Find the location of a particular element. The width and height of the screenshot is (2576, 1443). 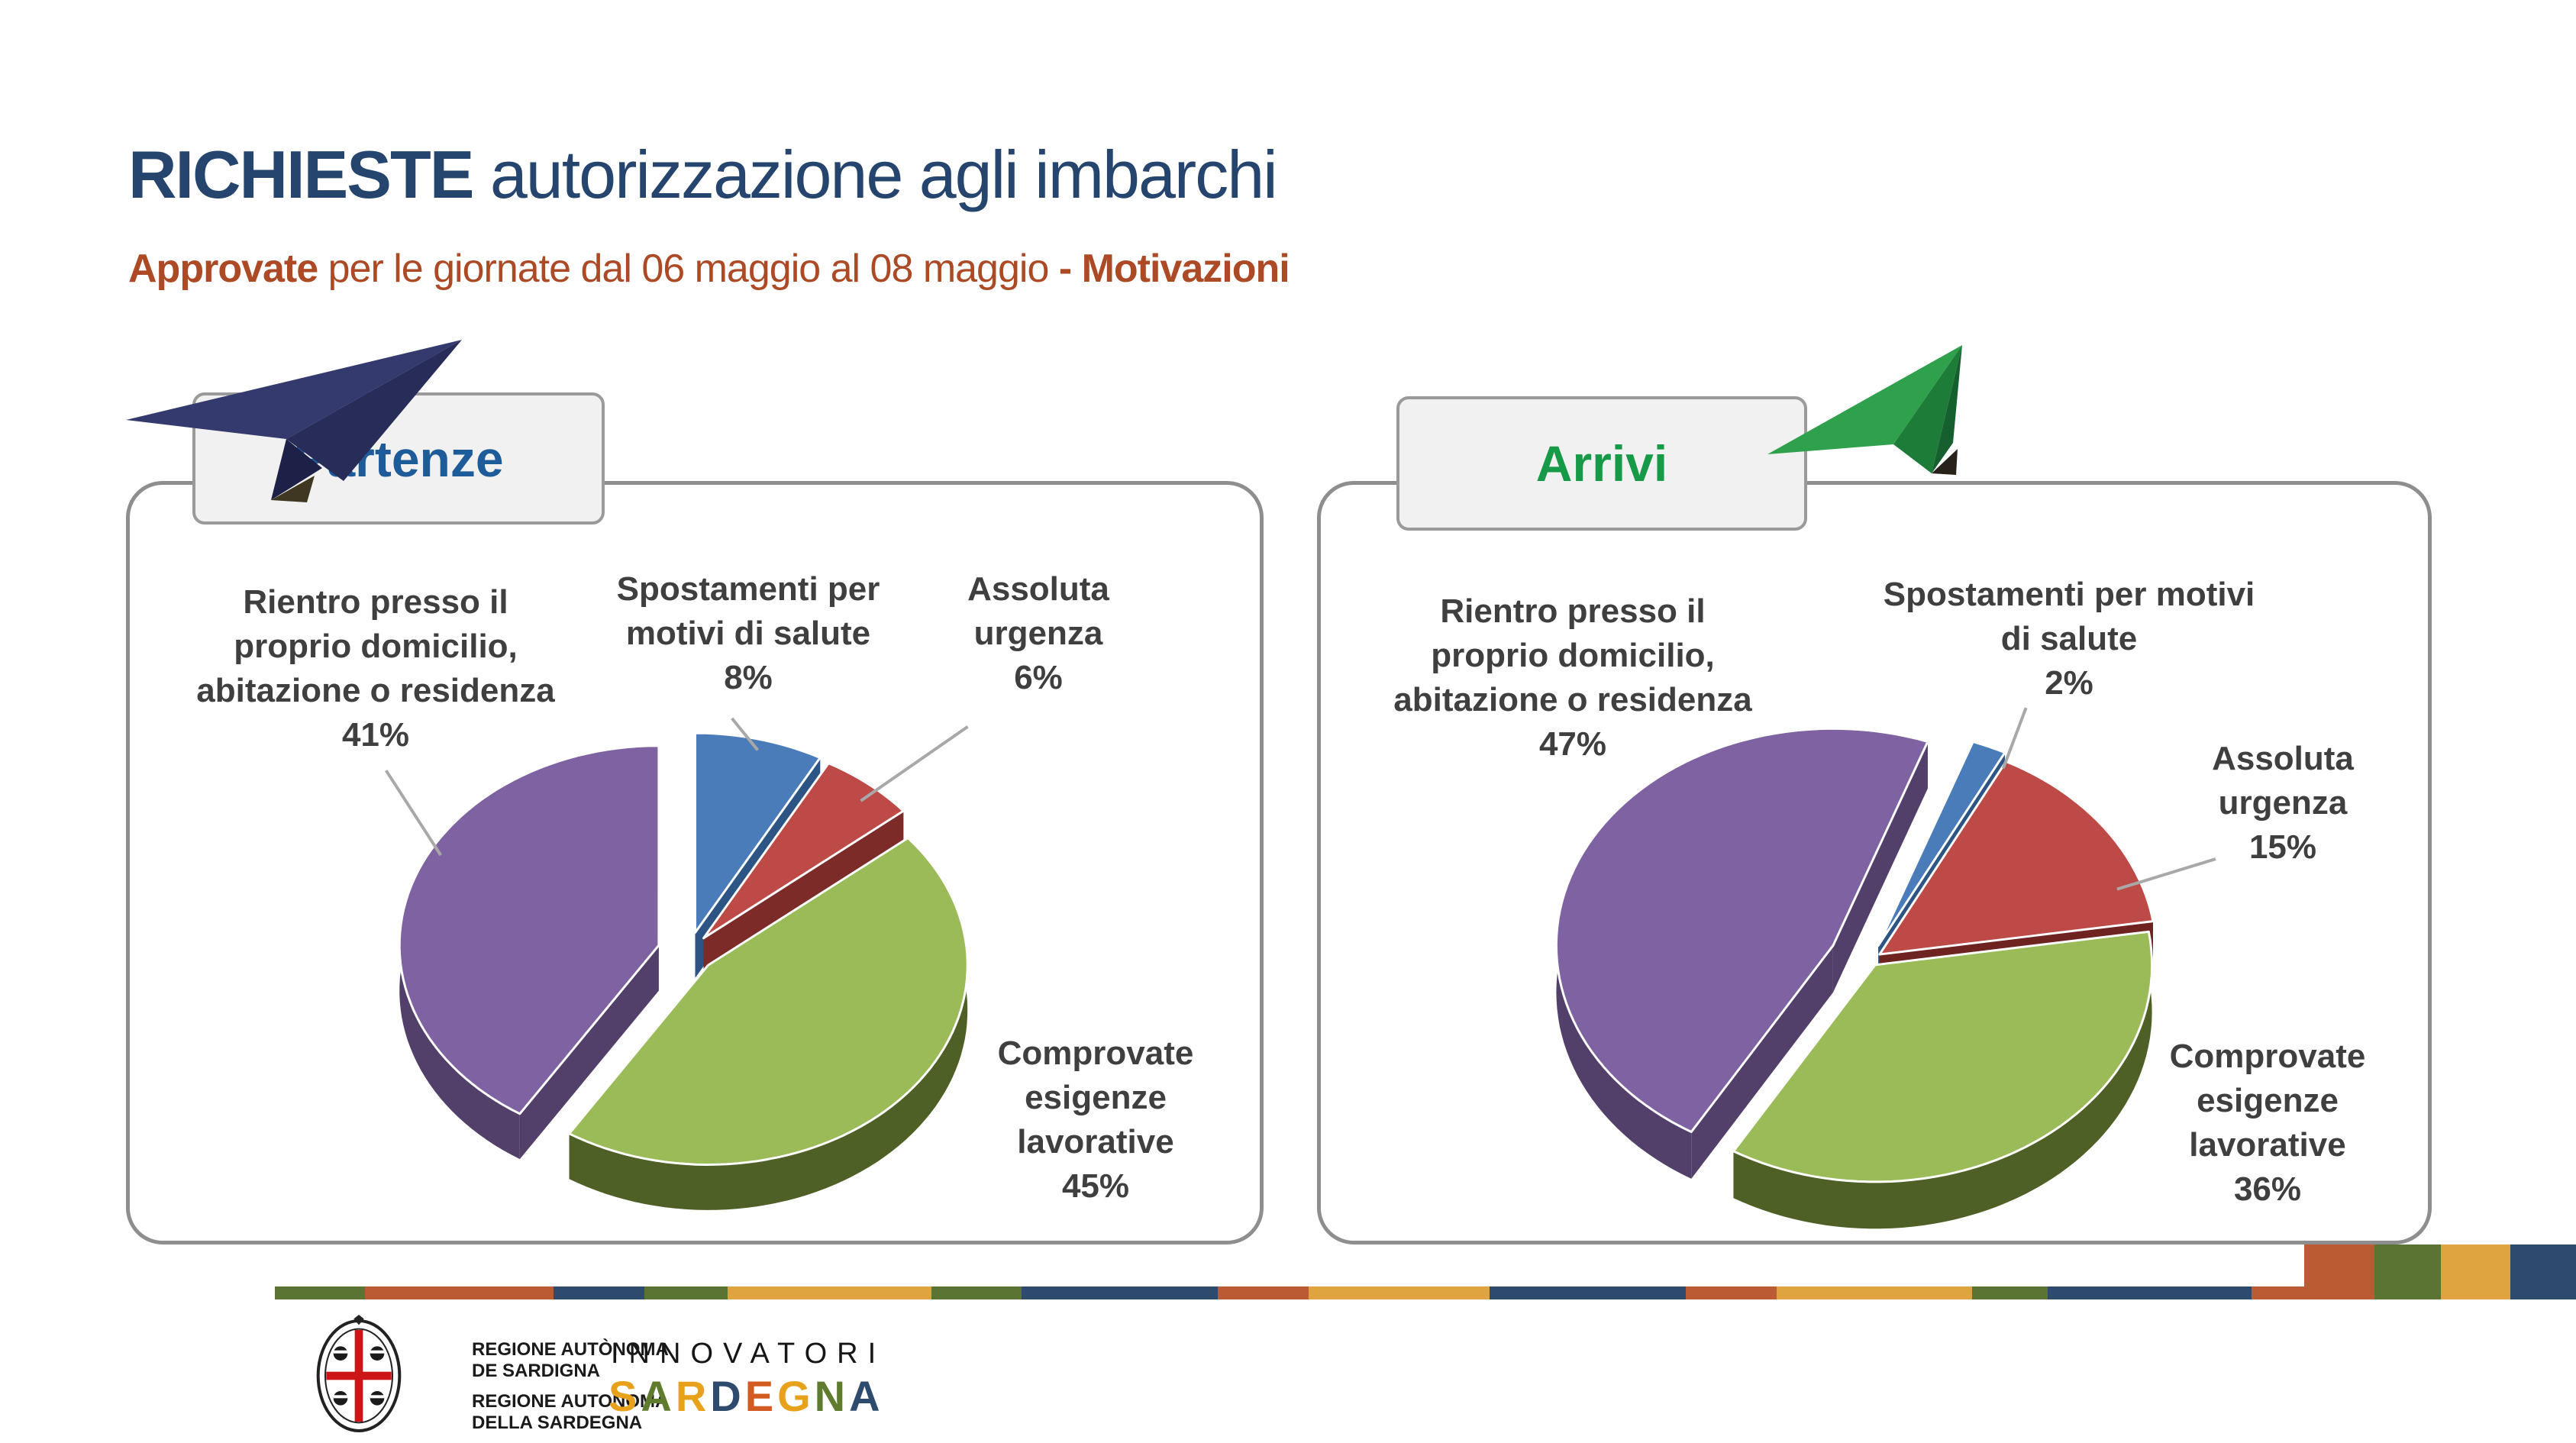

pie-data-label: Spostamenti per motivi di salute 8% is located at coordinates (748, 633).